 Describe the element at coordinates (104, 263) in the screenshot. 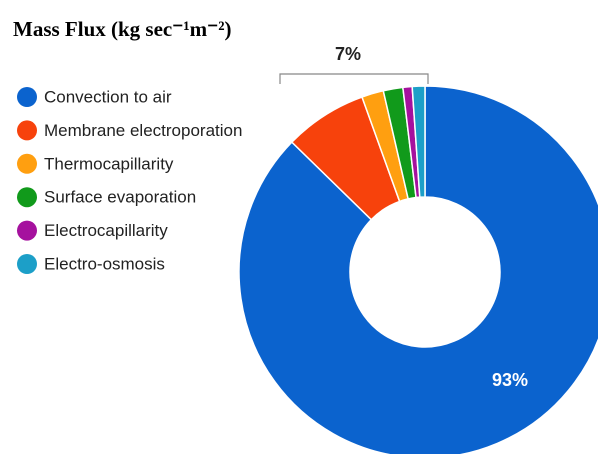

I see `legend-label: Electro-osmosis` at that location.